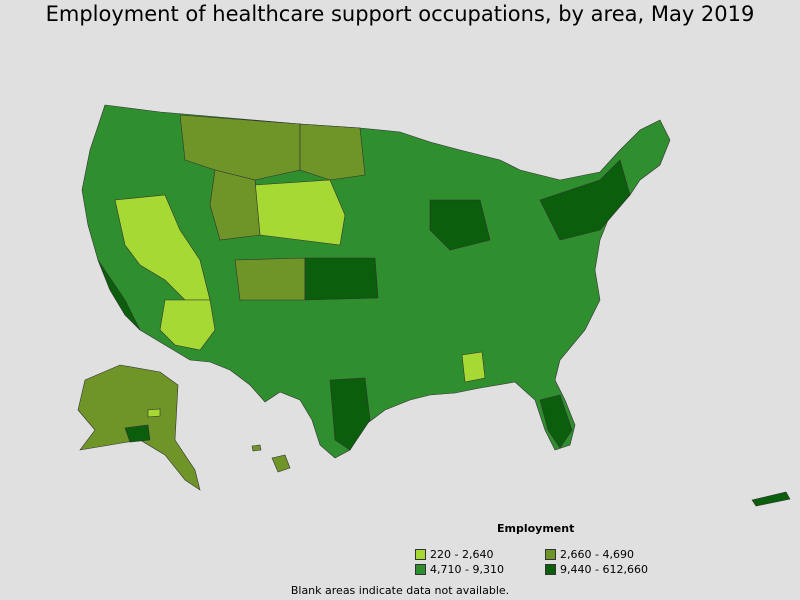 The width and height of the screenshot is (800, 600). What do you see at coordinates (597, 554) in the screenshot?
I see `legend-label-2: 2,660 - 4,690` at bounding box center [597, 554].